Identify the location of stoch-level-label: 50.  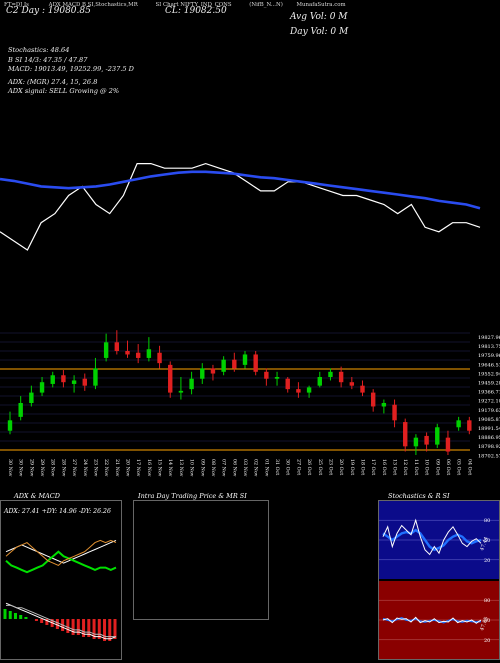
(487, 541).